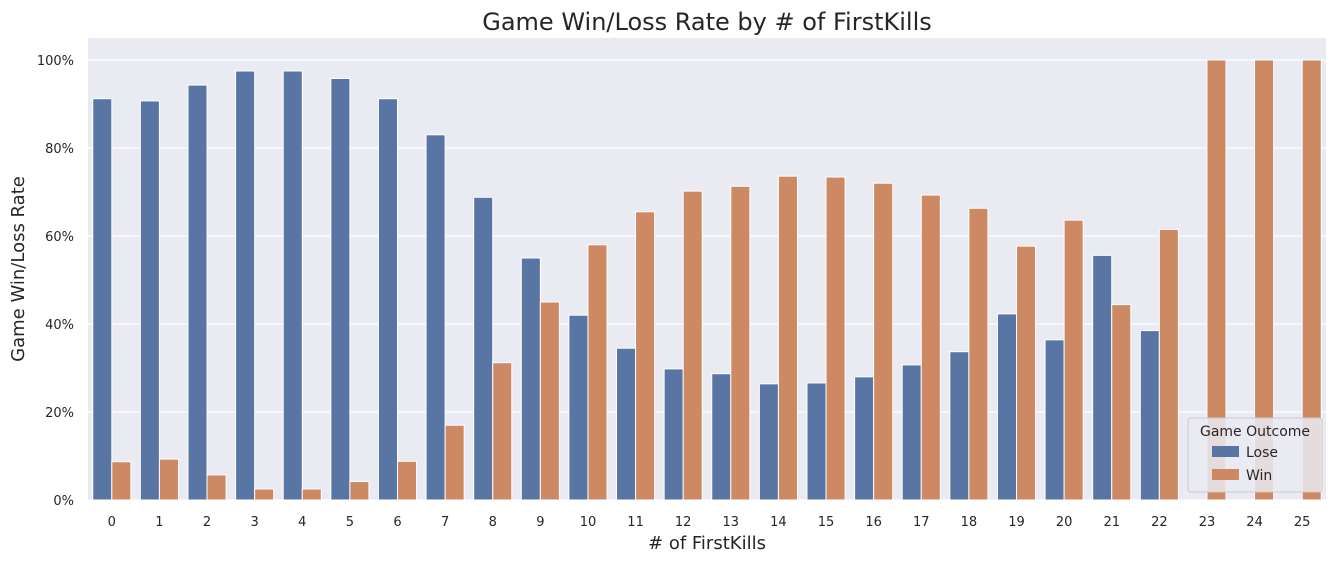 The image size is (1336, 562). What do you see at coordinates (397, 522) in the screenshot?
I see `x-tick-label: 6` at bounding box center [397, 522].